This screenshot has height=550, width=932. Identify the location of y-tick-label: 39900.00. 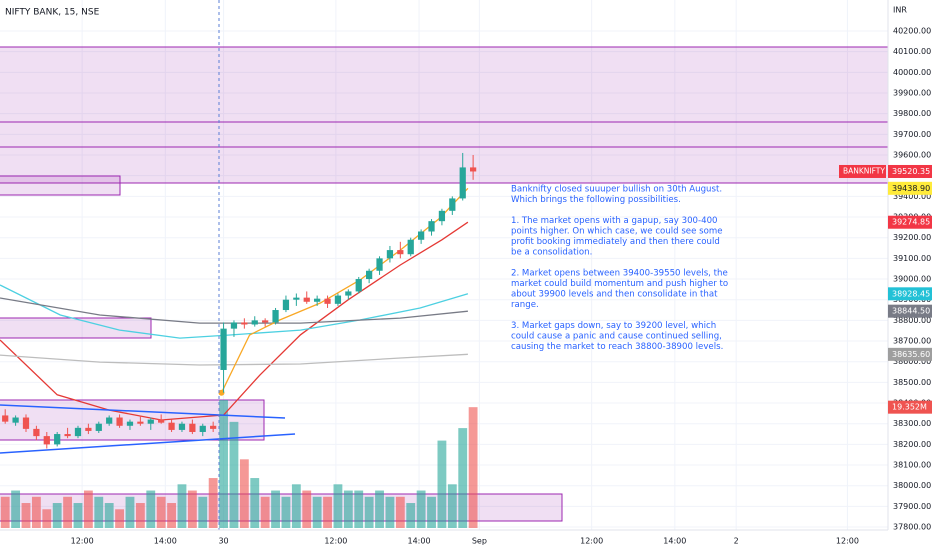
(912, 93).